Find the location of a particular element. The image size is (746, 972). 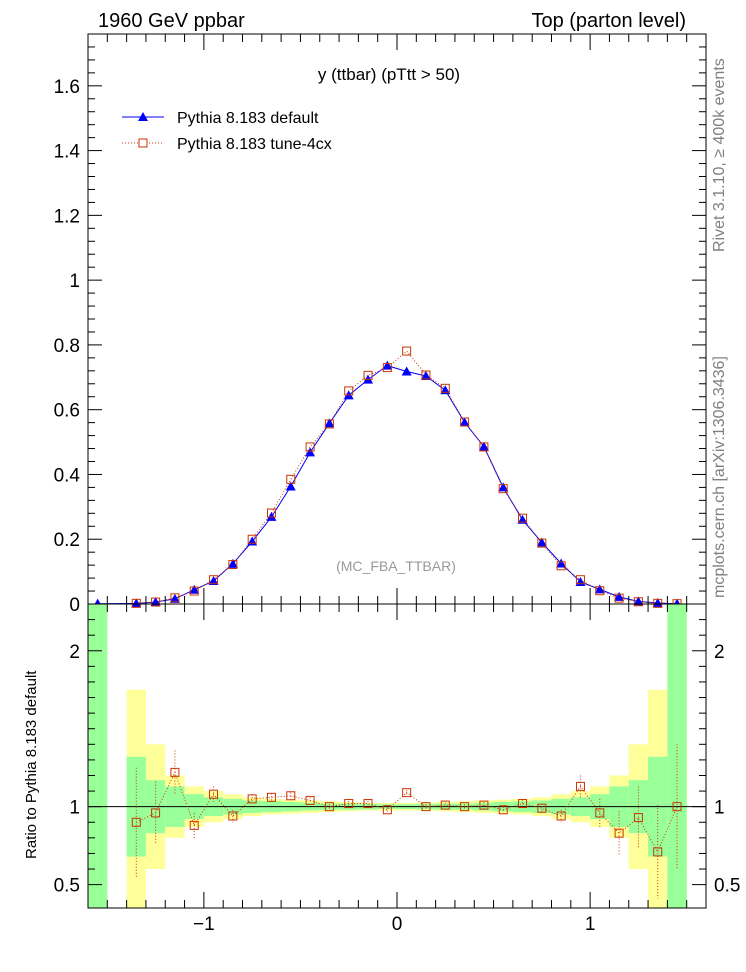

main-title: y (ttbar) (pTtt > 50) is located at coordinates (389, 74).